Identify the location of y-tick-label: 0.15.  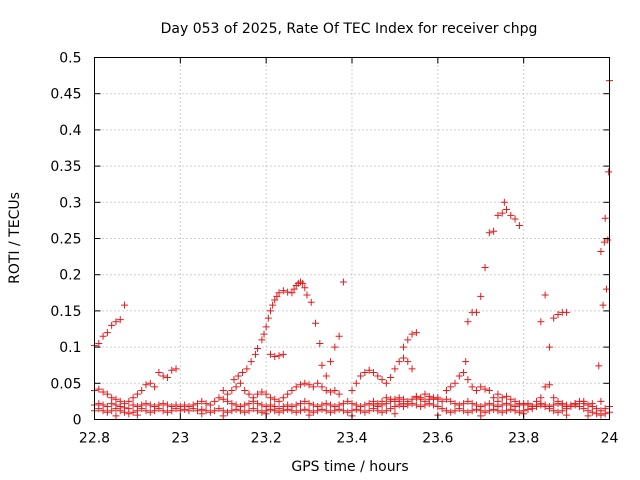
(65, 312).